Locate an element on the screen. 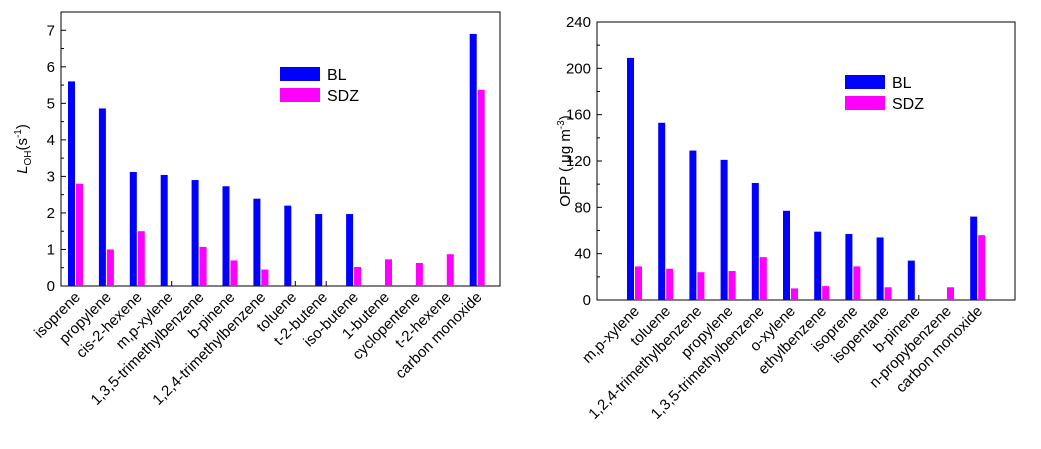 The height and width of the screenshot is (449, 1041). y-tick-label: 5 is located at coordinates (51, 103).